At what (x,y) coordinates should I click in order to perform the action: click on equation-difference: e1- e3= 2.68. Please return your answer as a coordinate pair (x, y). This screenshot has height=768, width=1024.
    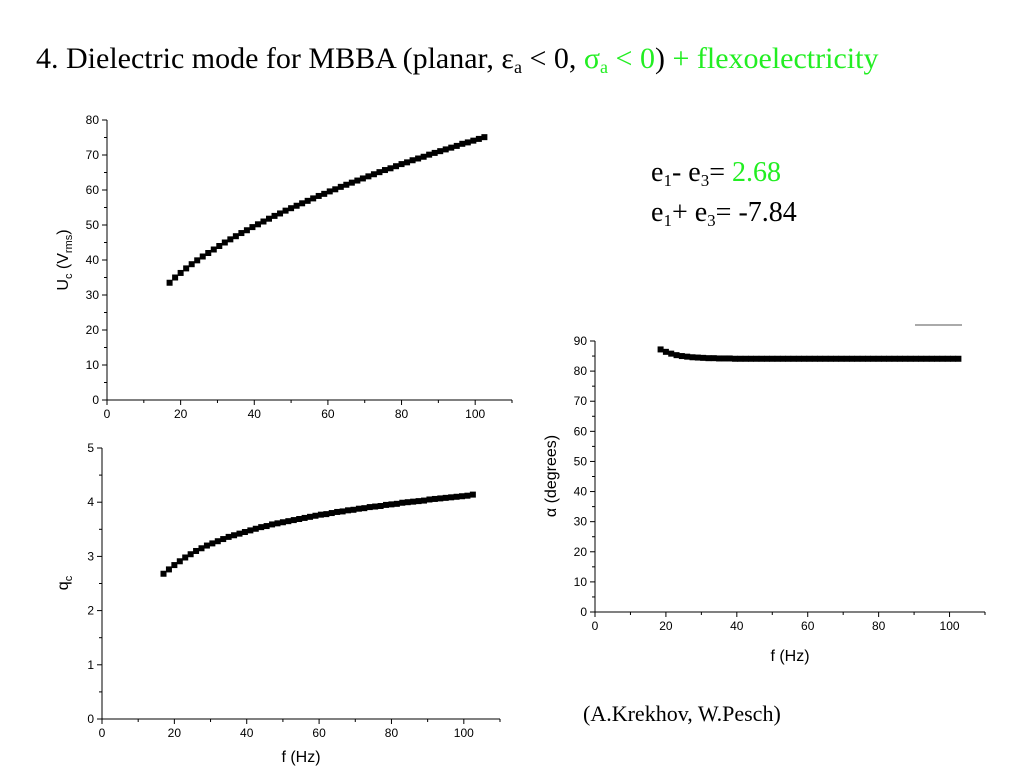
    Looking at the image, I should click on (716, 174).